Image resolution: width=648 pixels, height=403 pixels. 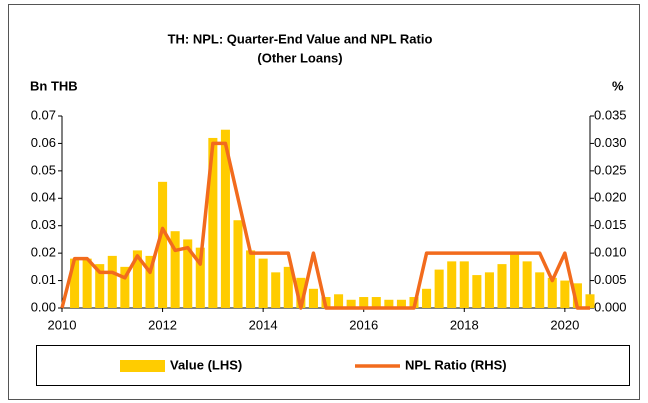 What do you see at coordinates (610, 224) in the screenshot?
I see `y2-tick-label: 0.015` at bounding box center [610, 224].